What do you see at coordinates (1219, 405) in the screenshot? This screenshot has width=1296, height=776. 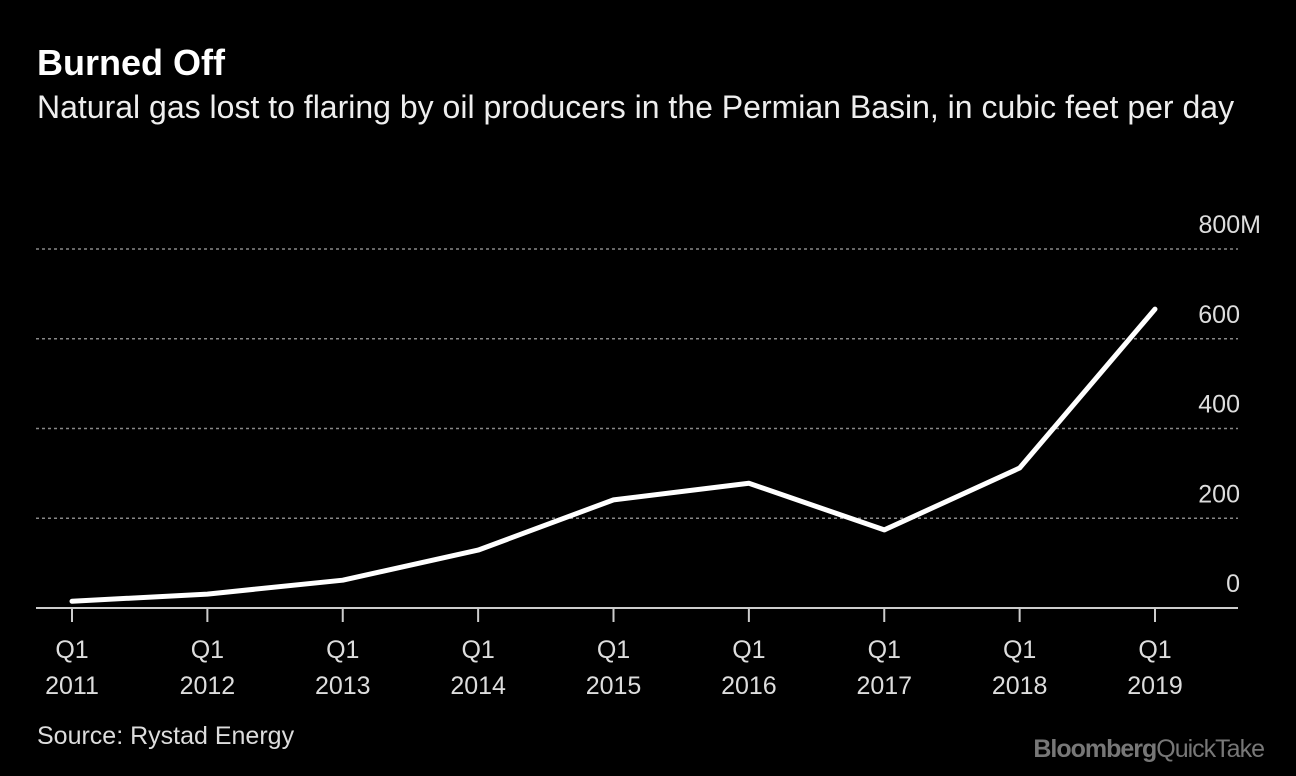 I see `y-tick-label: 400` at bounding box center [1219, 405].